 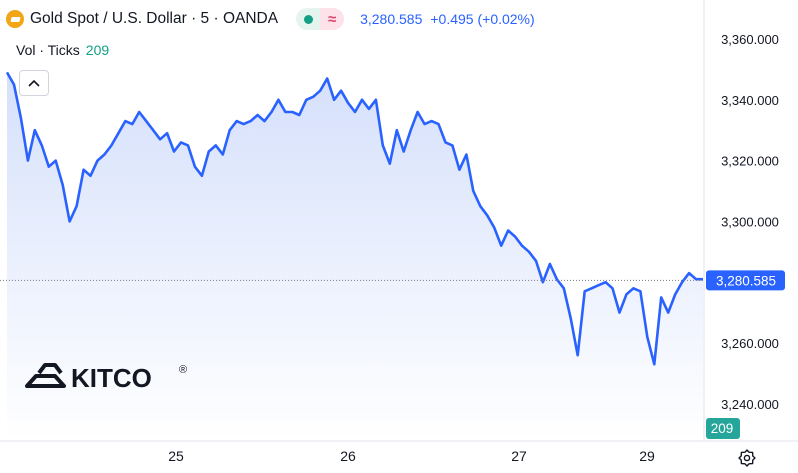 What do you see at coordinates (391, 19) in the screenshot?
I see `last-price: 3,280.585` at bounding box center [391, 19].